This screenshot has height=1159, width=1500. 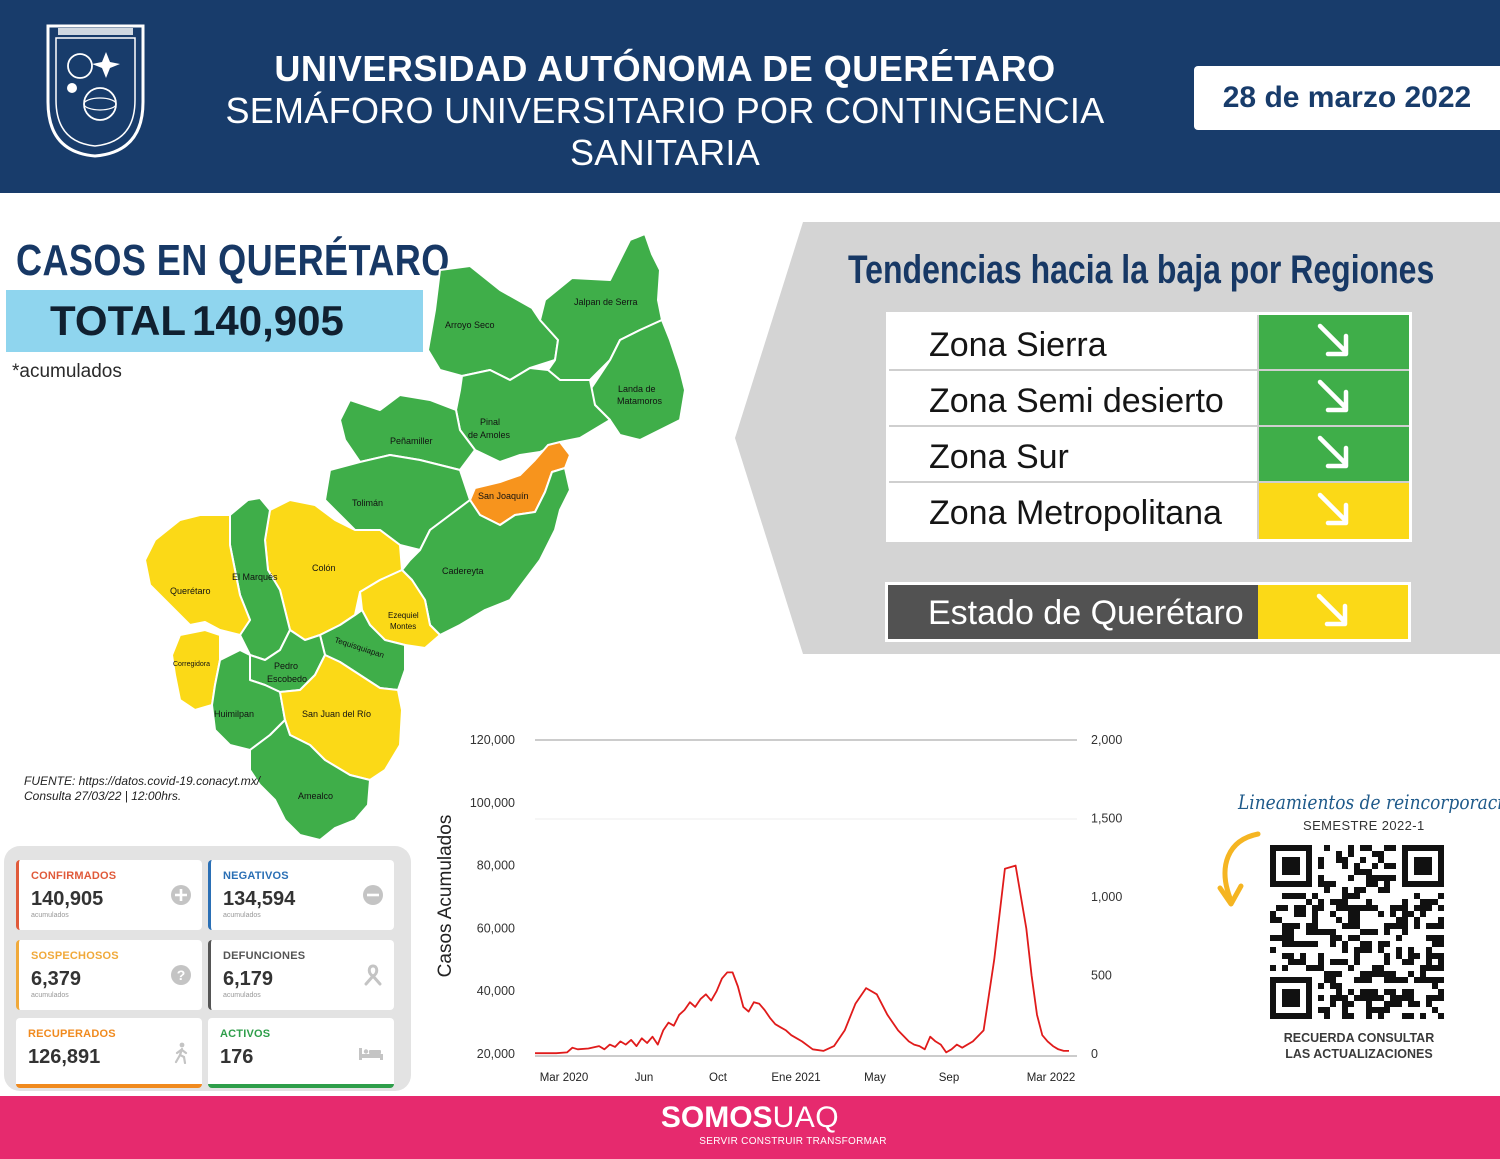 I want to click on guidelines-title: Lineamientos de reincorporación, so click(x=1369, y=802).